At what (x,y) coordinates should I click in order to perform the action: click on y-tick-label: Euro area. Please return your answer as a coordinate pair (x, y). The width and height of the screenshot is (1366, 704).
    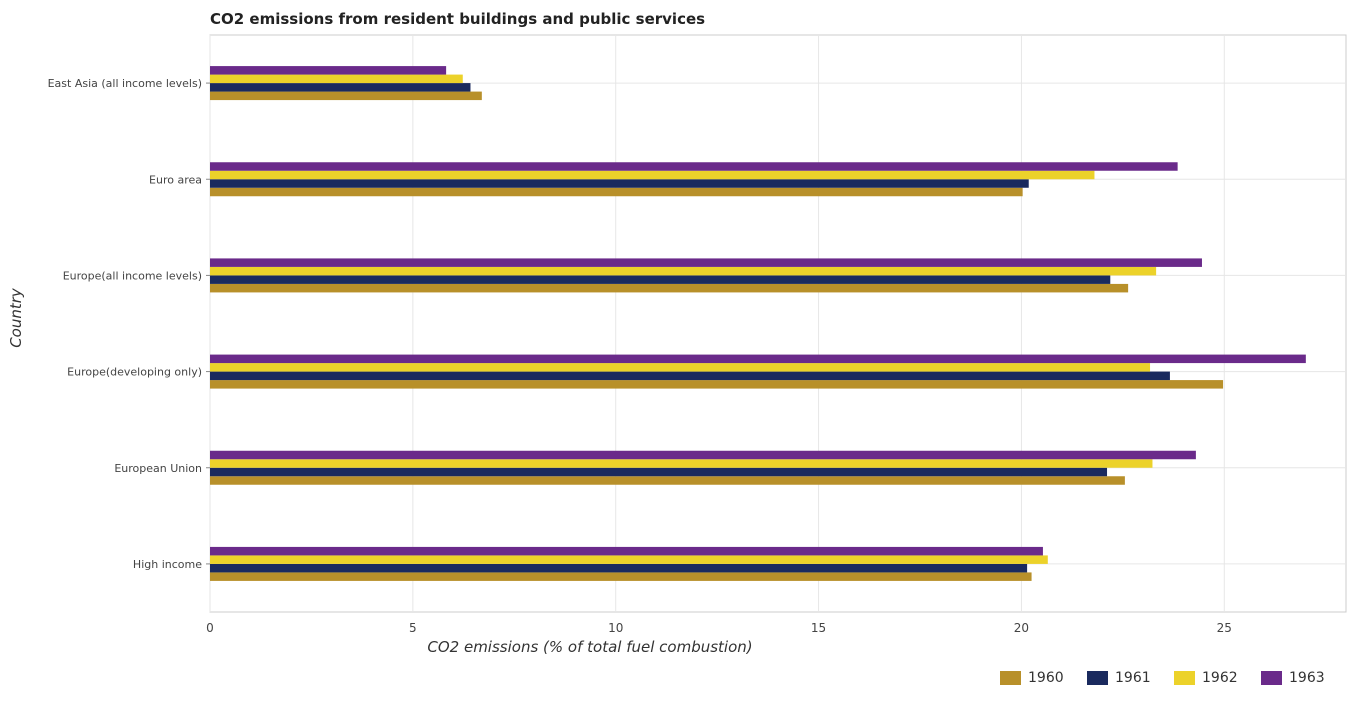
    Looking at the image, I should click on (175, 179).